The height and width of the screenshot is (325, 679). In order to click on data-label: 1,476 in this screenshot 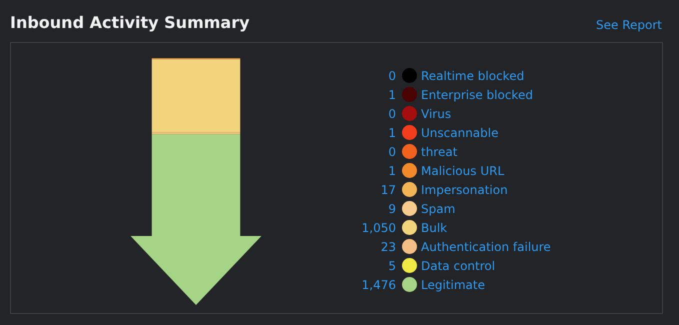, I will do `click(378, 285)`.